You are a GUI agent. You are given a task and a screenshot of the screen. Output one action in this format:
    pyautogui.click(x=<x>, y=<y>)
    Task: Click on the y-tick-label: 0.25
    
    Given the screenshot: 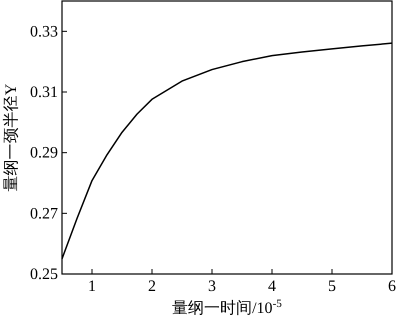 What is the action you would take?
    pyautogui.click(x=44, y=274)
    